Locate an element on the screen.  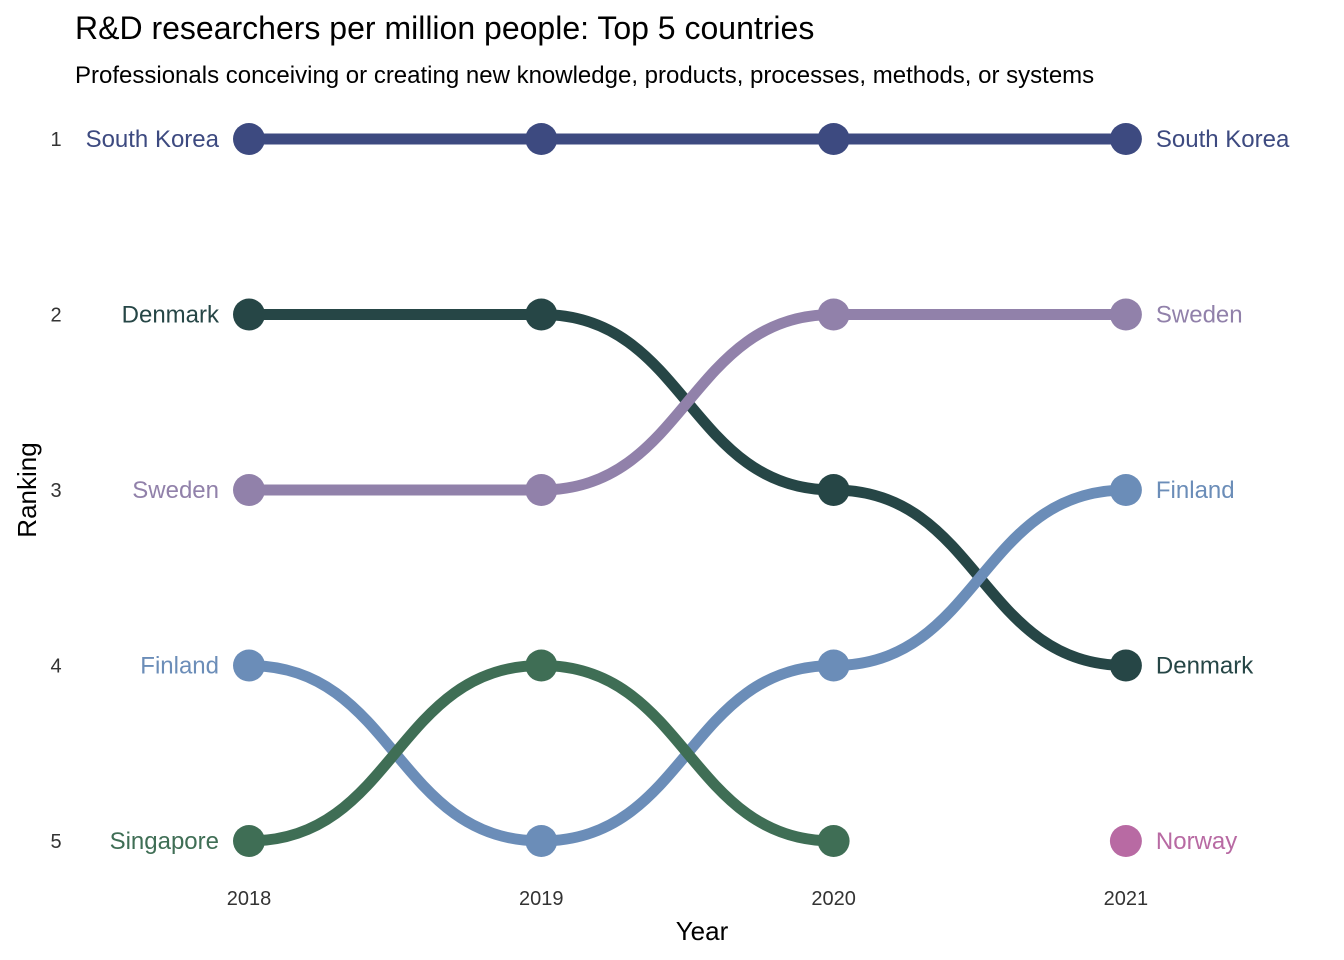
x-tick-label: 2018 is located at coordinates (249, 899).